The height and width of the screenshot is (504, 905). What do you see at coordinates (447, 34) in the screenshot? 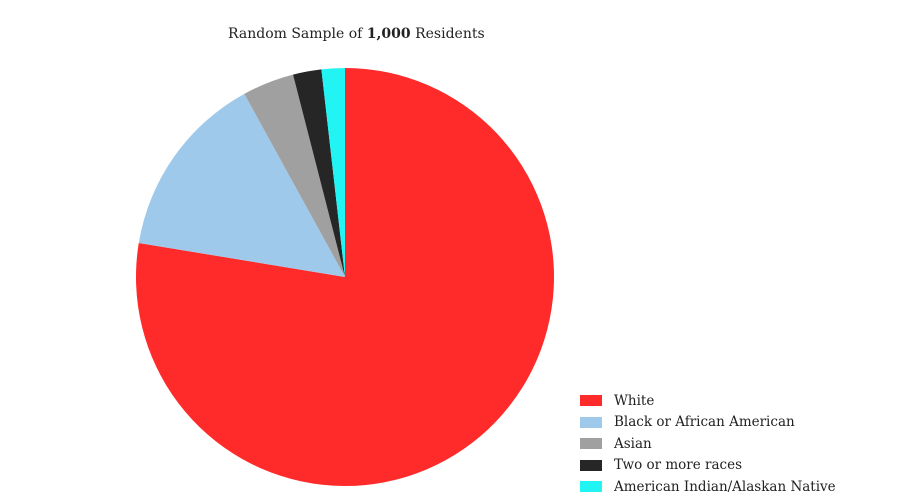
I see `chart-title-suffix: Residents` at bounding box center [447, 34].